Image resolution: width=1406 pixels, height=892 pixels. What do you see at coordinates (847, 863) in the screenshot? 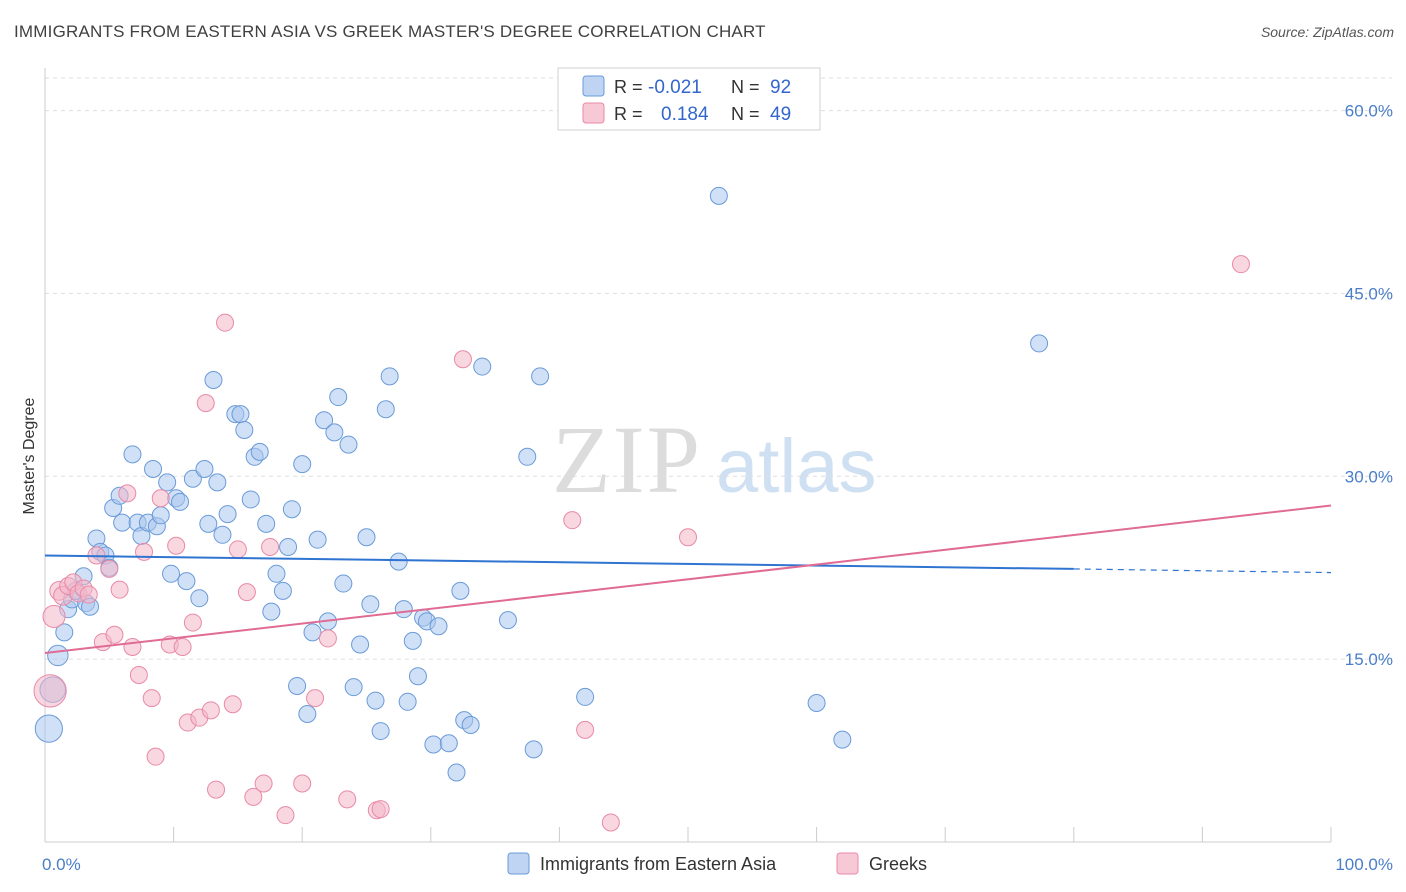
I see `bottom-legend-swatch-pink` at bounding box center [847, 863].